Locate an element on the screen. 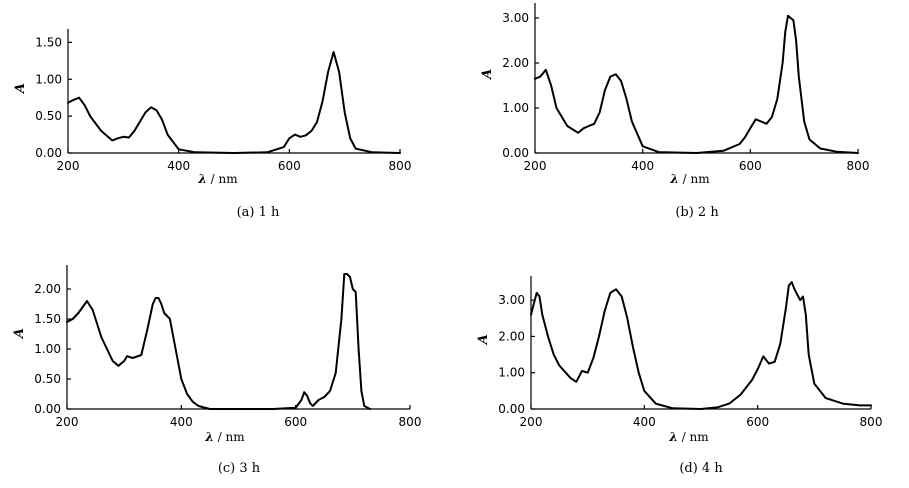 The height and width of the screenshot is (488, 909). panel-caption: (c) 3 h is located at coordinates (239, 468).